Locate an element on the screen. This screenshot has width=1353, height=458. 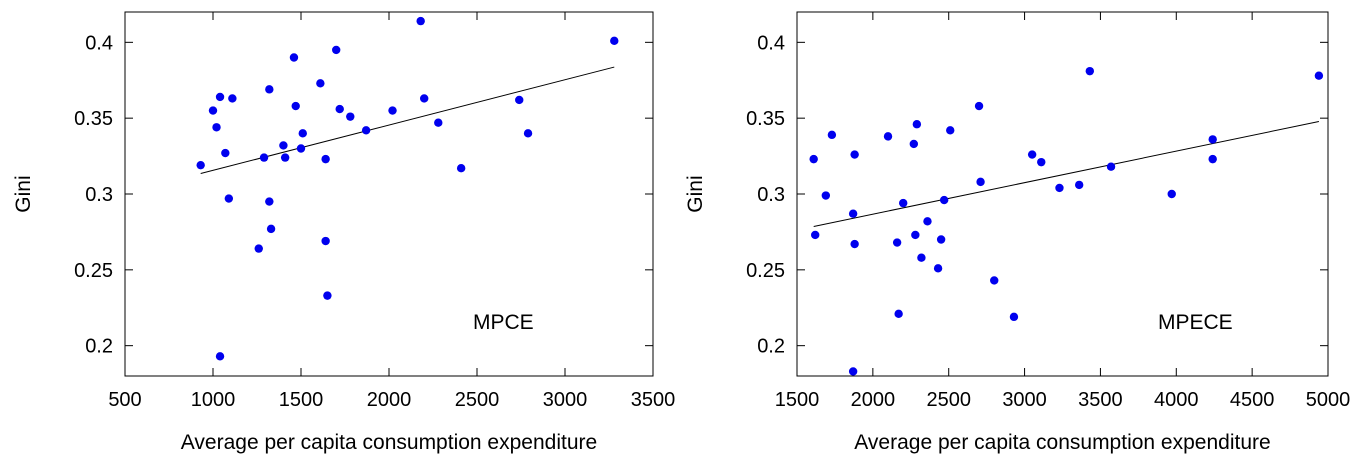
x-tick-label: 4500 is located at coordinates (1252, 400).